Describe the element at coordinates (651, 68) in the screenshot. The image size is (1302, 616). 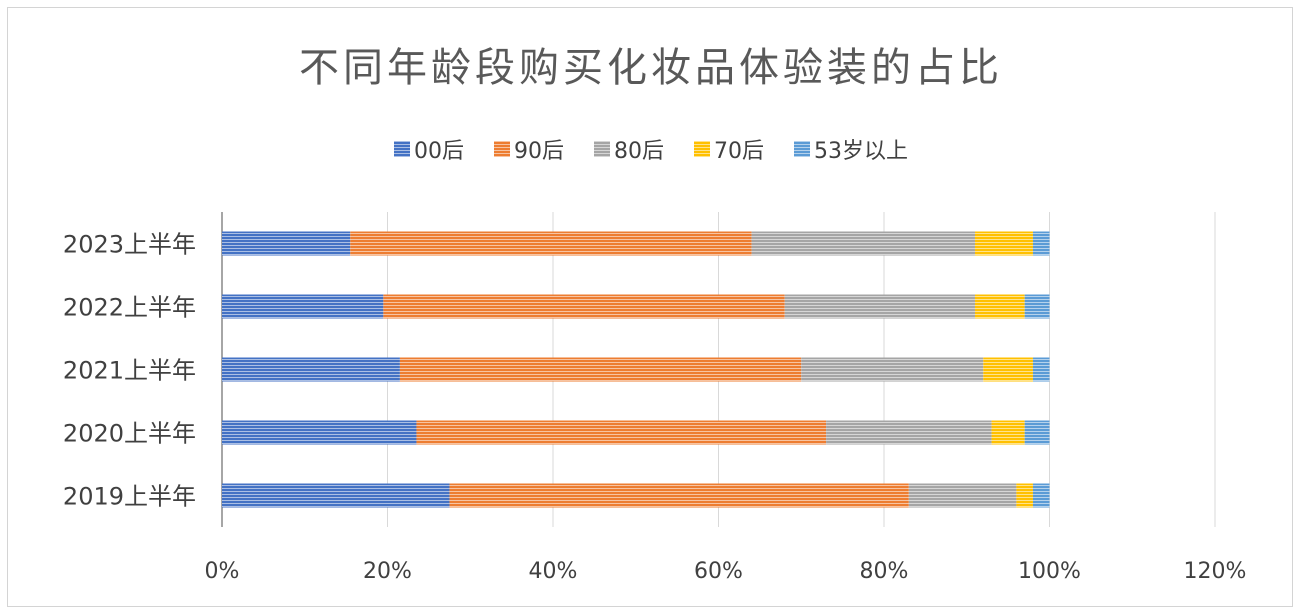
I see `chart-title: 不同年龄段购买化妆品体验装的占比` at that location.